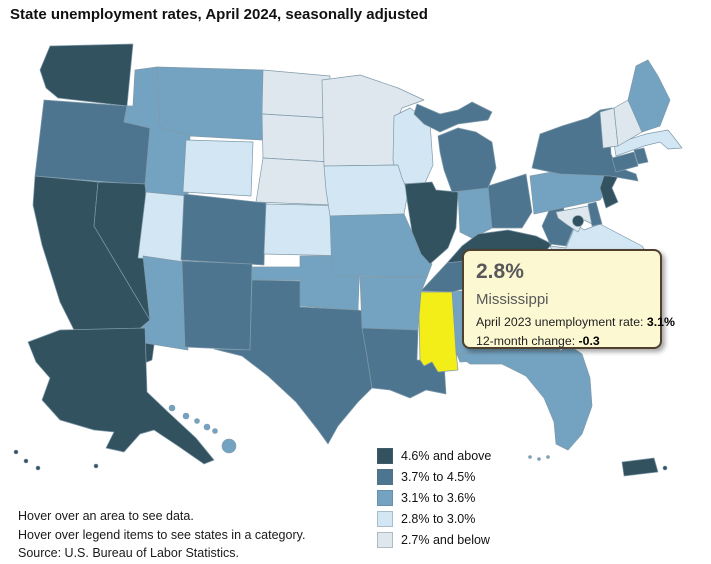 Image resolution: width=711 pixels, height=564 pixels. What do you see at coordinates (393, 303) in the screenshot?
I see `state-AR` at bounding box center [393, 303].